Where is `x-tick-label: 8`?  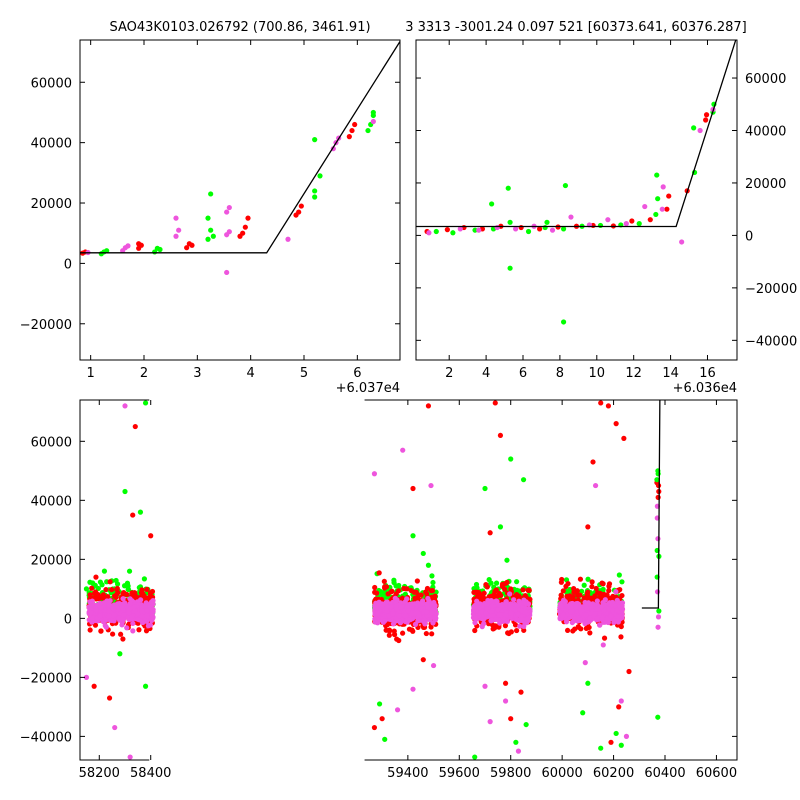
x-tick-label: 8 is located at coordinates (560, 373).